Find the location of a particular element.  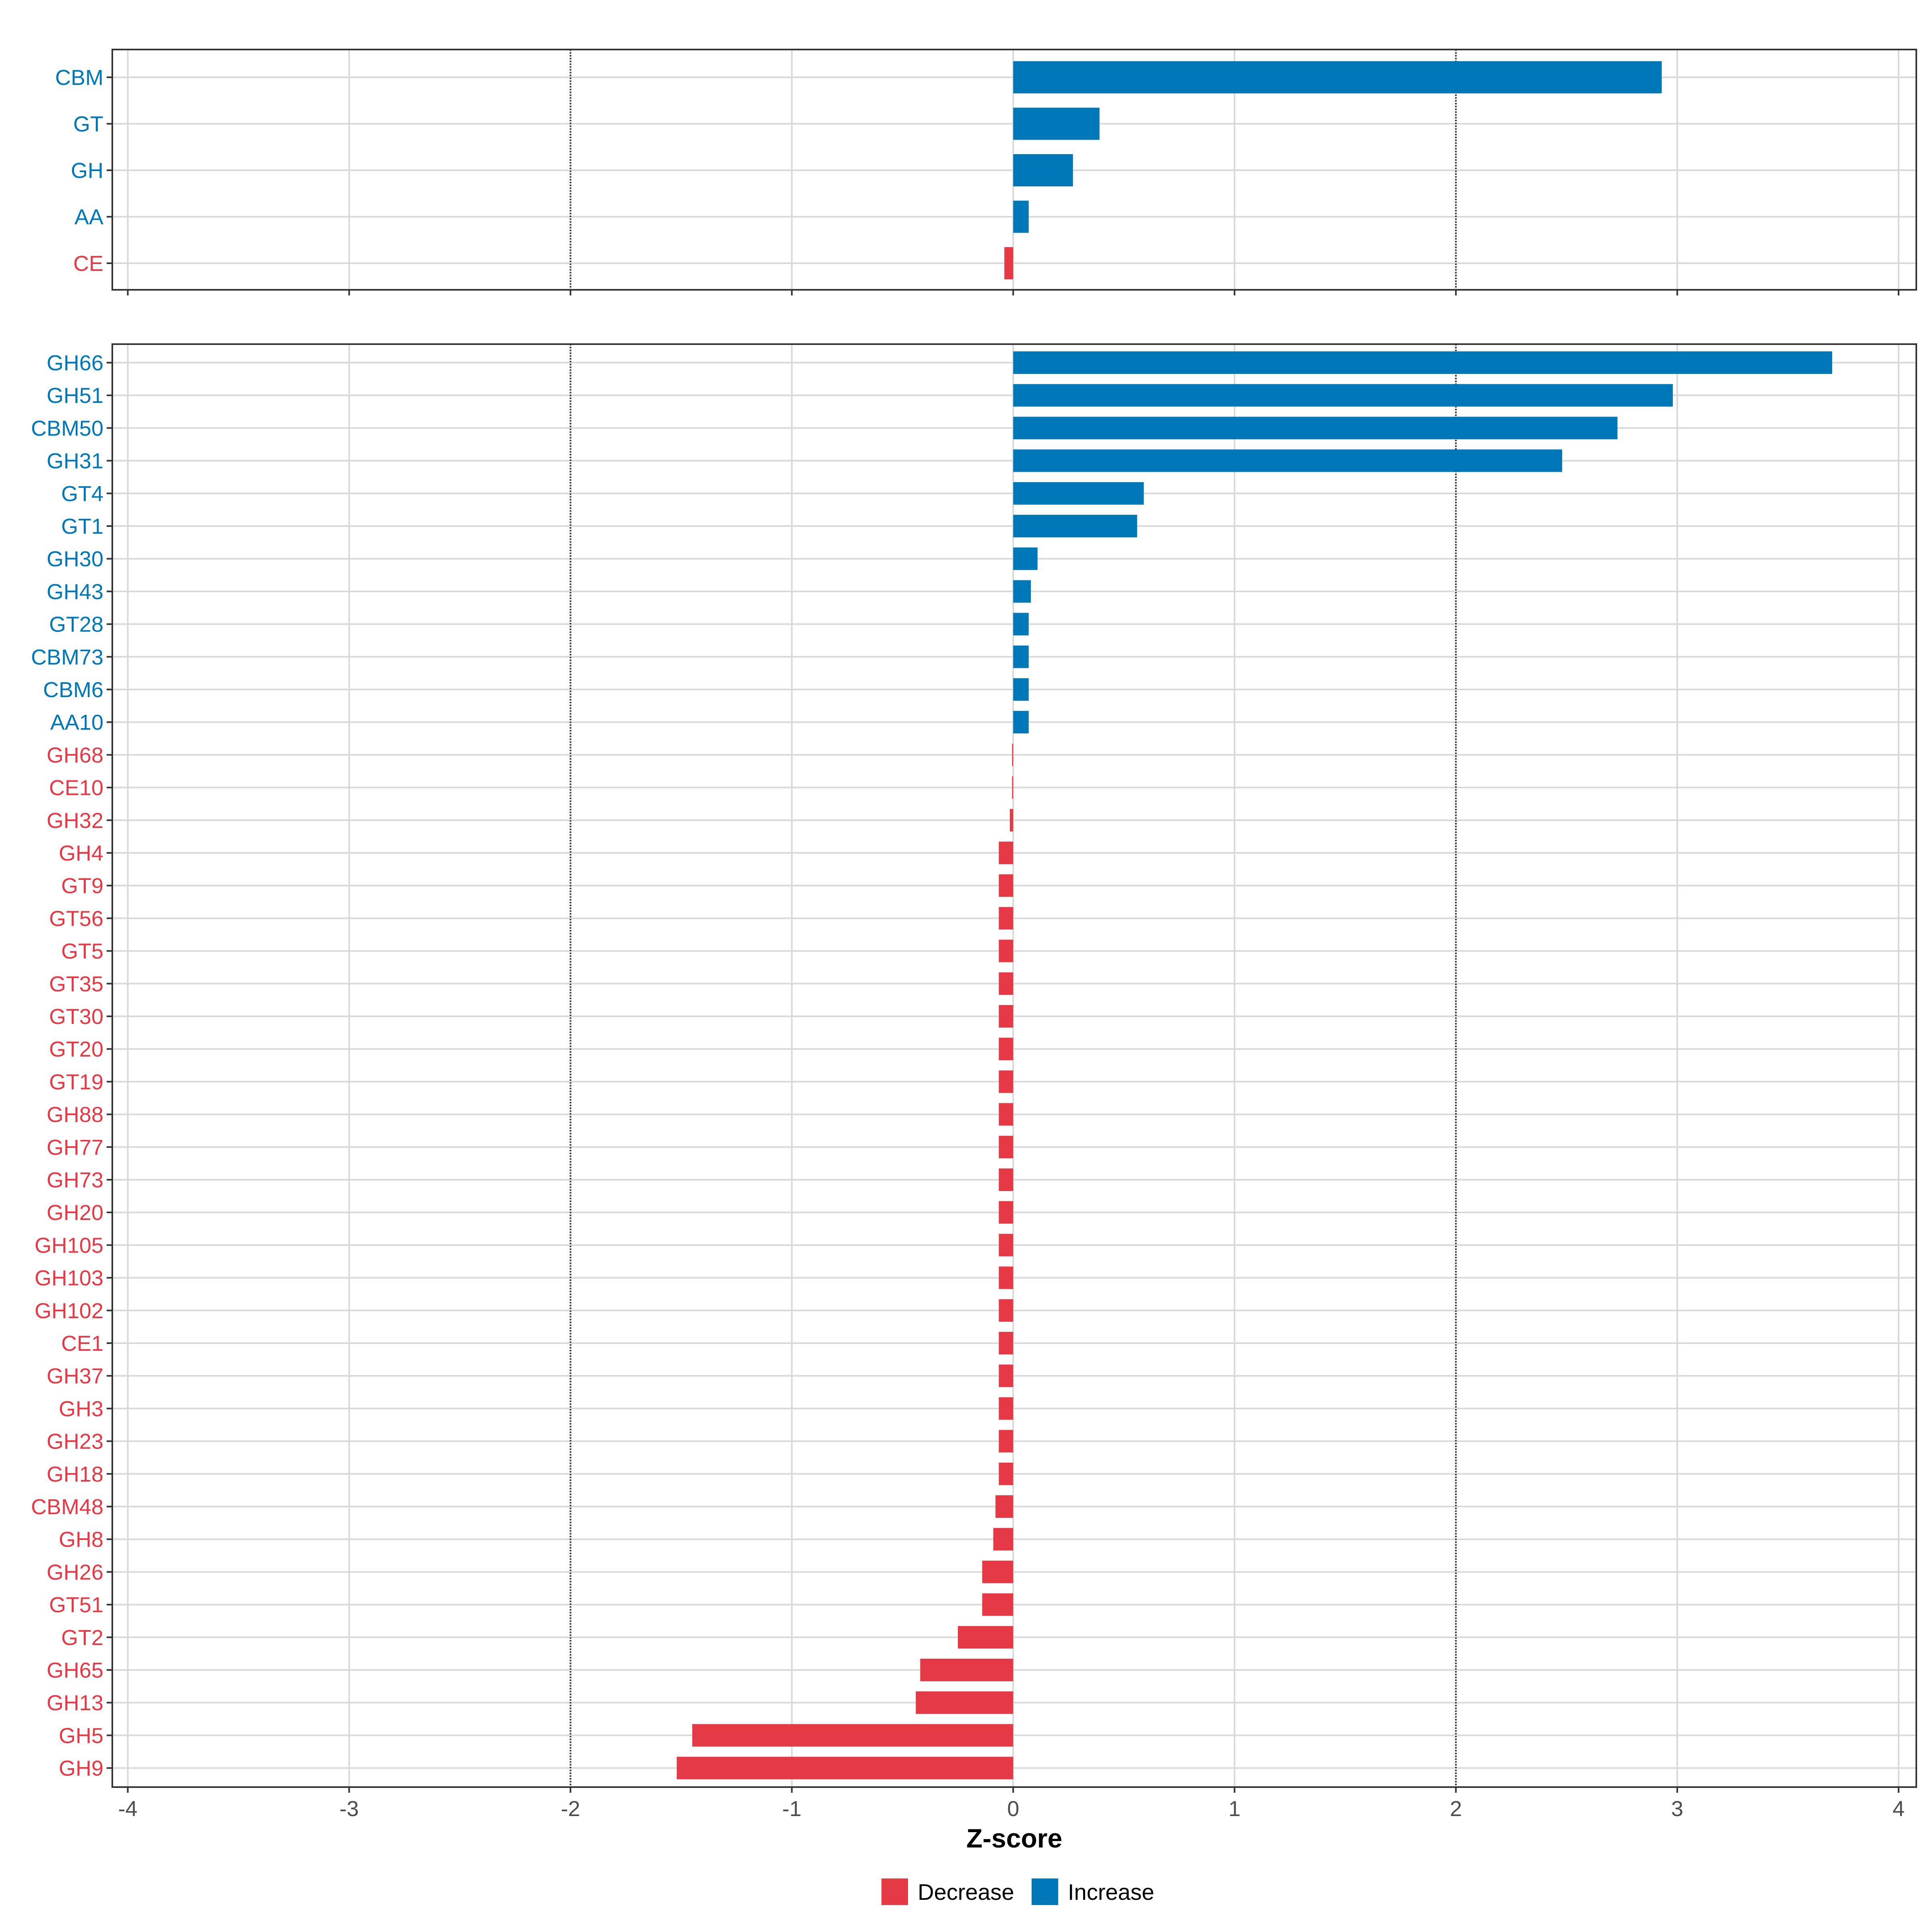

bar-gh37 is located at coordinates (1006, 1375).